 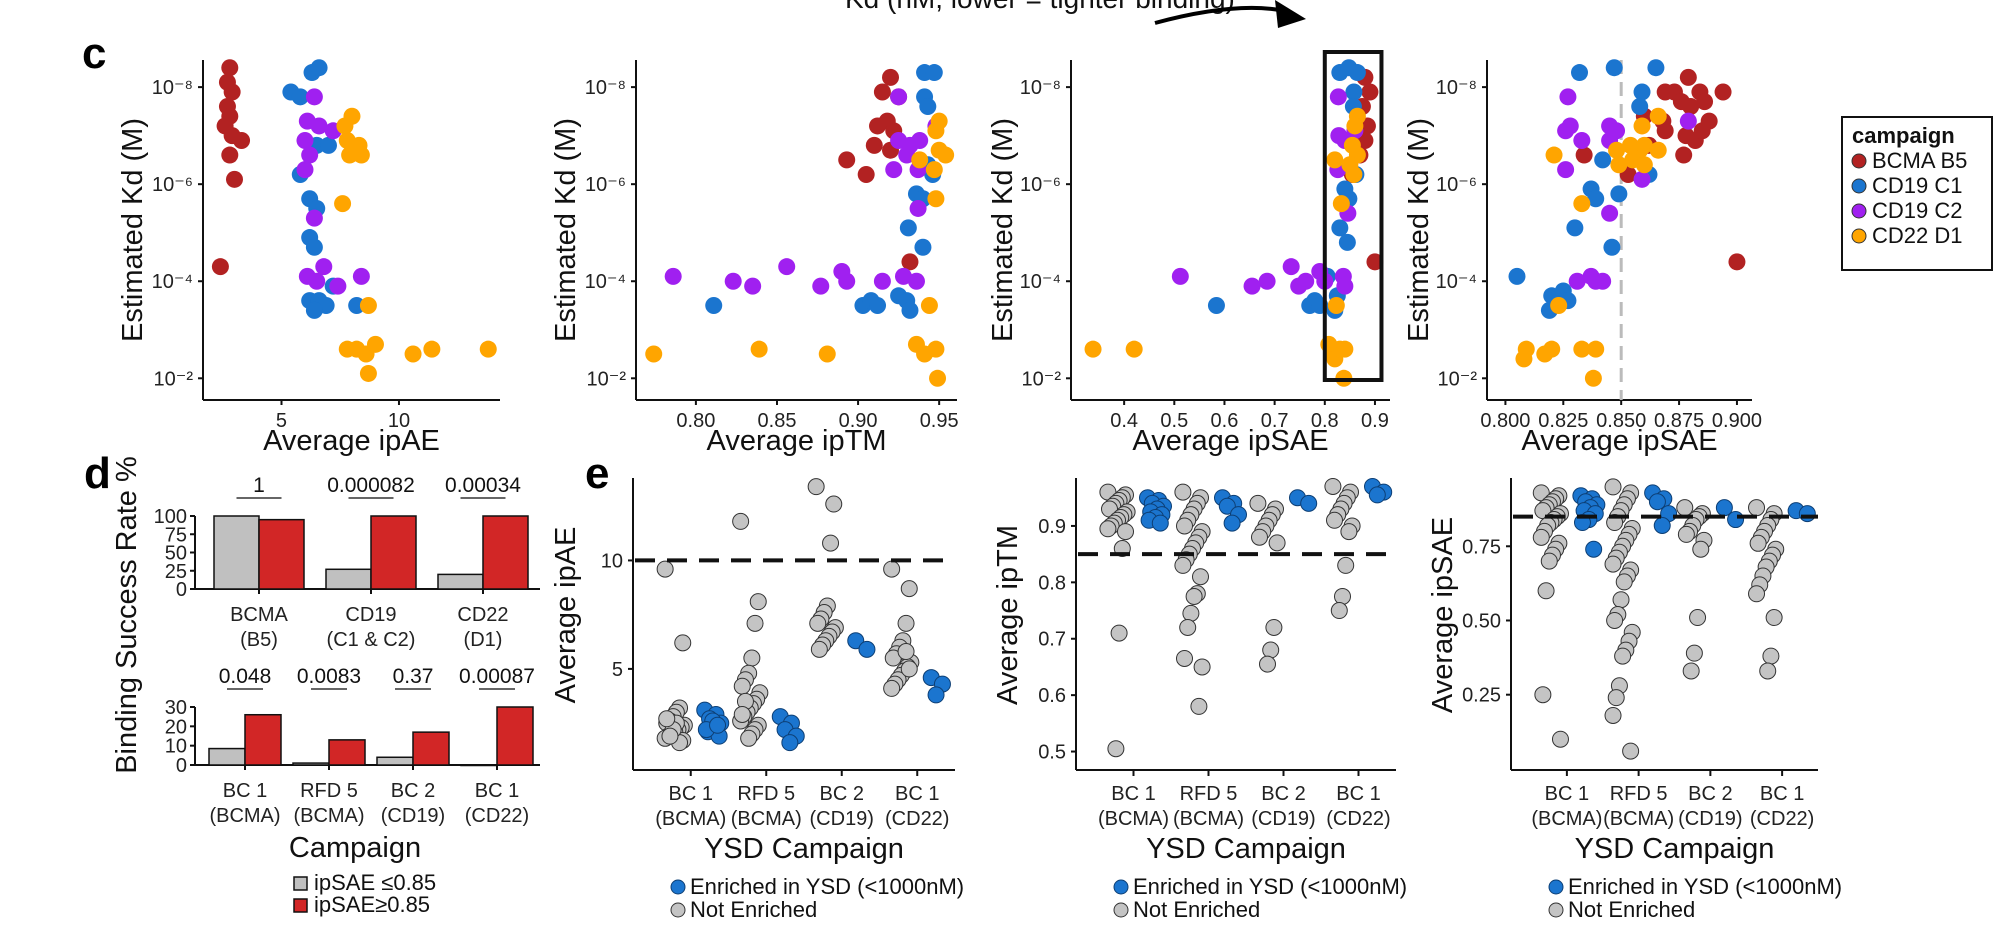 What do you see at coordinates (395, 761) in the screenshot?
I see `bar-low` at bounding box center [395, 761].